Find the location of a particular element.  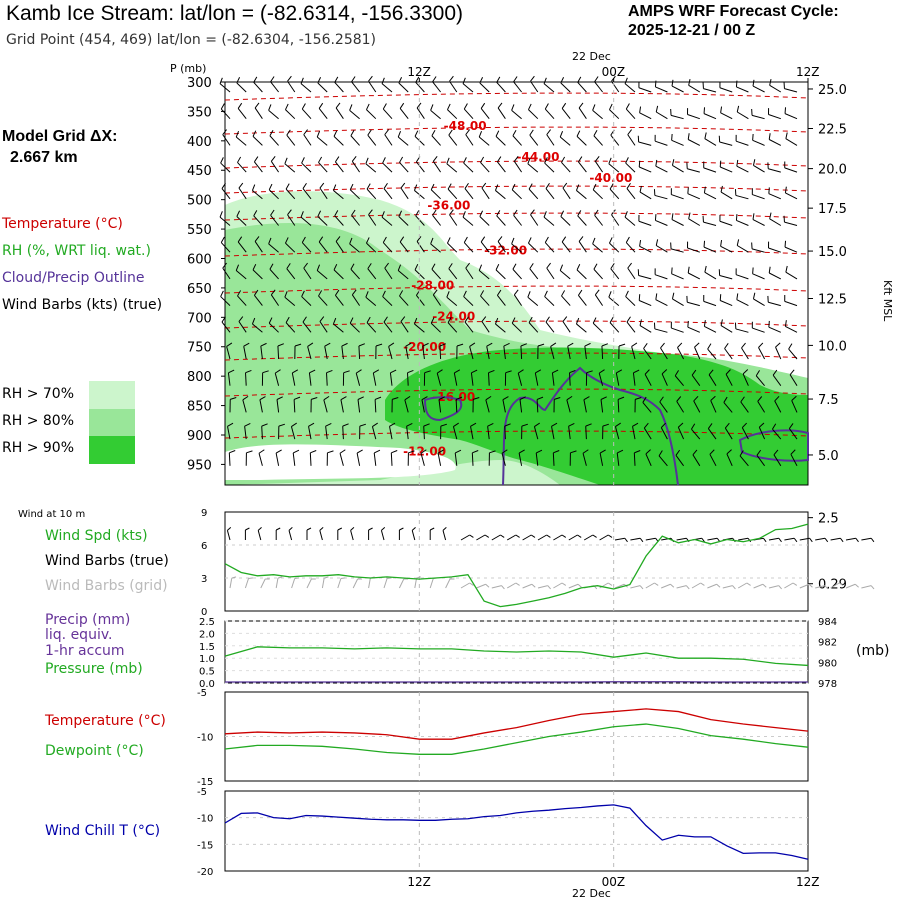

chill-panel-frame is located at coordinates (516, 831).